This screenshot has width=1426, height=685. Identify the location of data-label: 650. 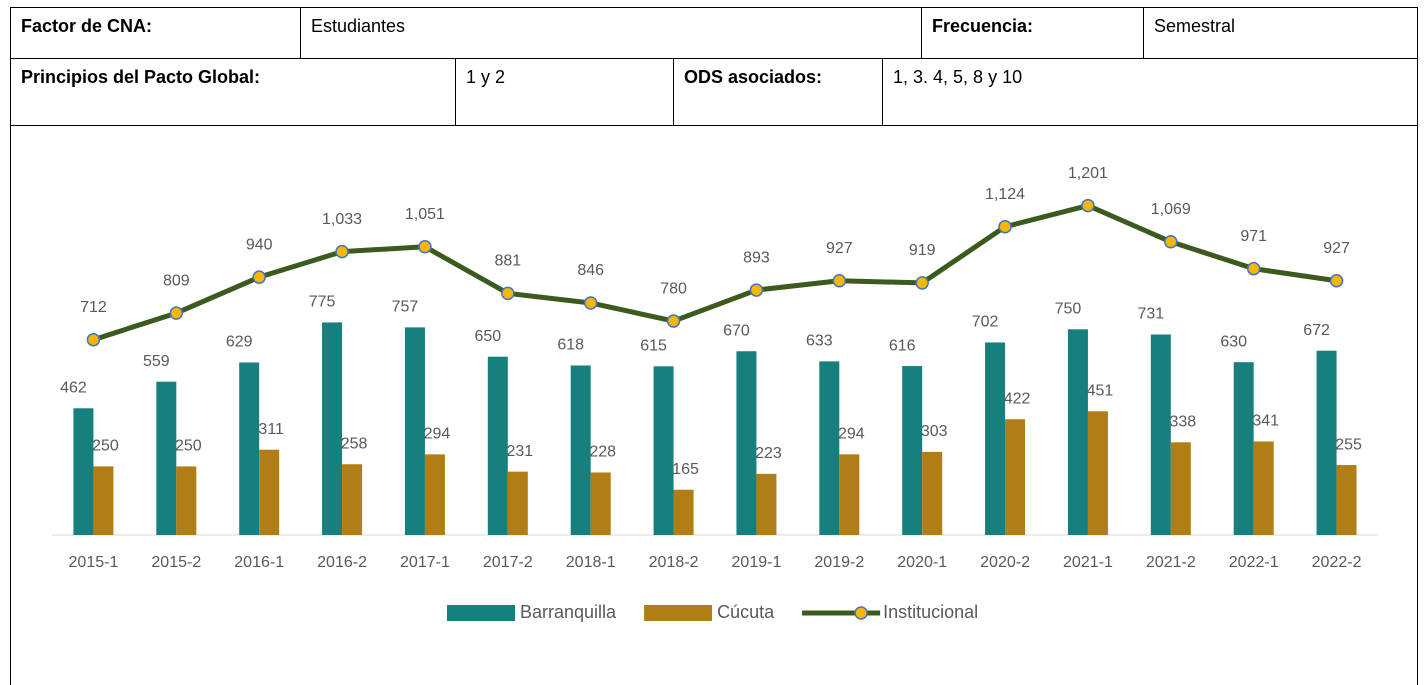
(487, 336).